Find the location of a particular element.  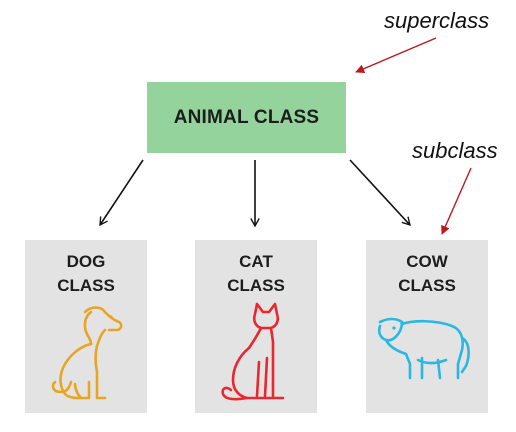

dog-class-box: DOG CLASS is located at coordinates (86, 326).